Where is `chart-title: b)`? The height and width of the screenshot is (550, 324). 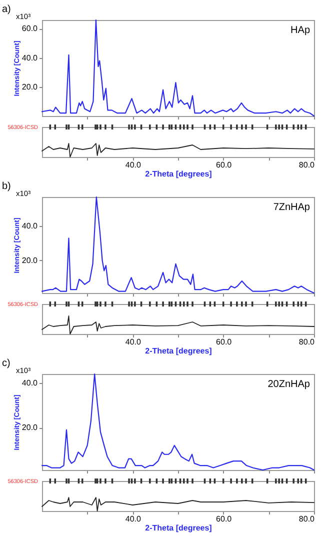
chart-title: b) is located at coordinates (6, 186).